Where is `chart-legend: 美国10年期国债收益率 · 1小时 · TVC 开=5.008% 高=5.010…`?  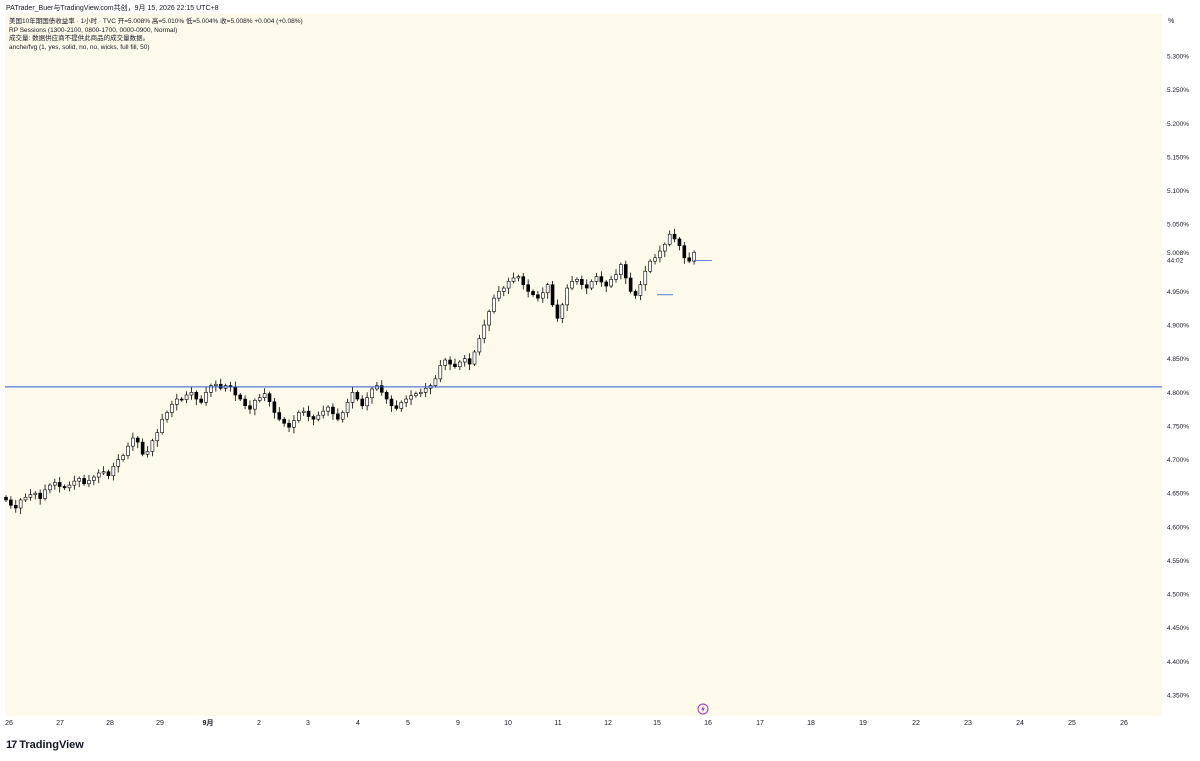 chart-legend: 美国10年期国债收益率 · 1小时 · TVC 开=5.008% 高=5.010… is located at coordinates (156, 35).